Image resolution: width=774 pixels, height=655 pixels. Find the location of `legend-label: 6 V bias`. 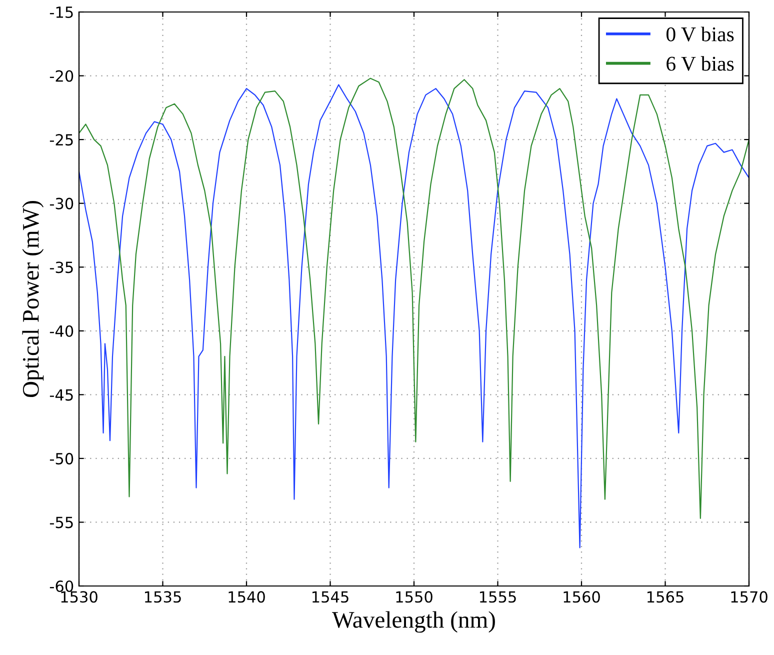

legend-label: 6 V bias is located at coordinates (700, 63).